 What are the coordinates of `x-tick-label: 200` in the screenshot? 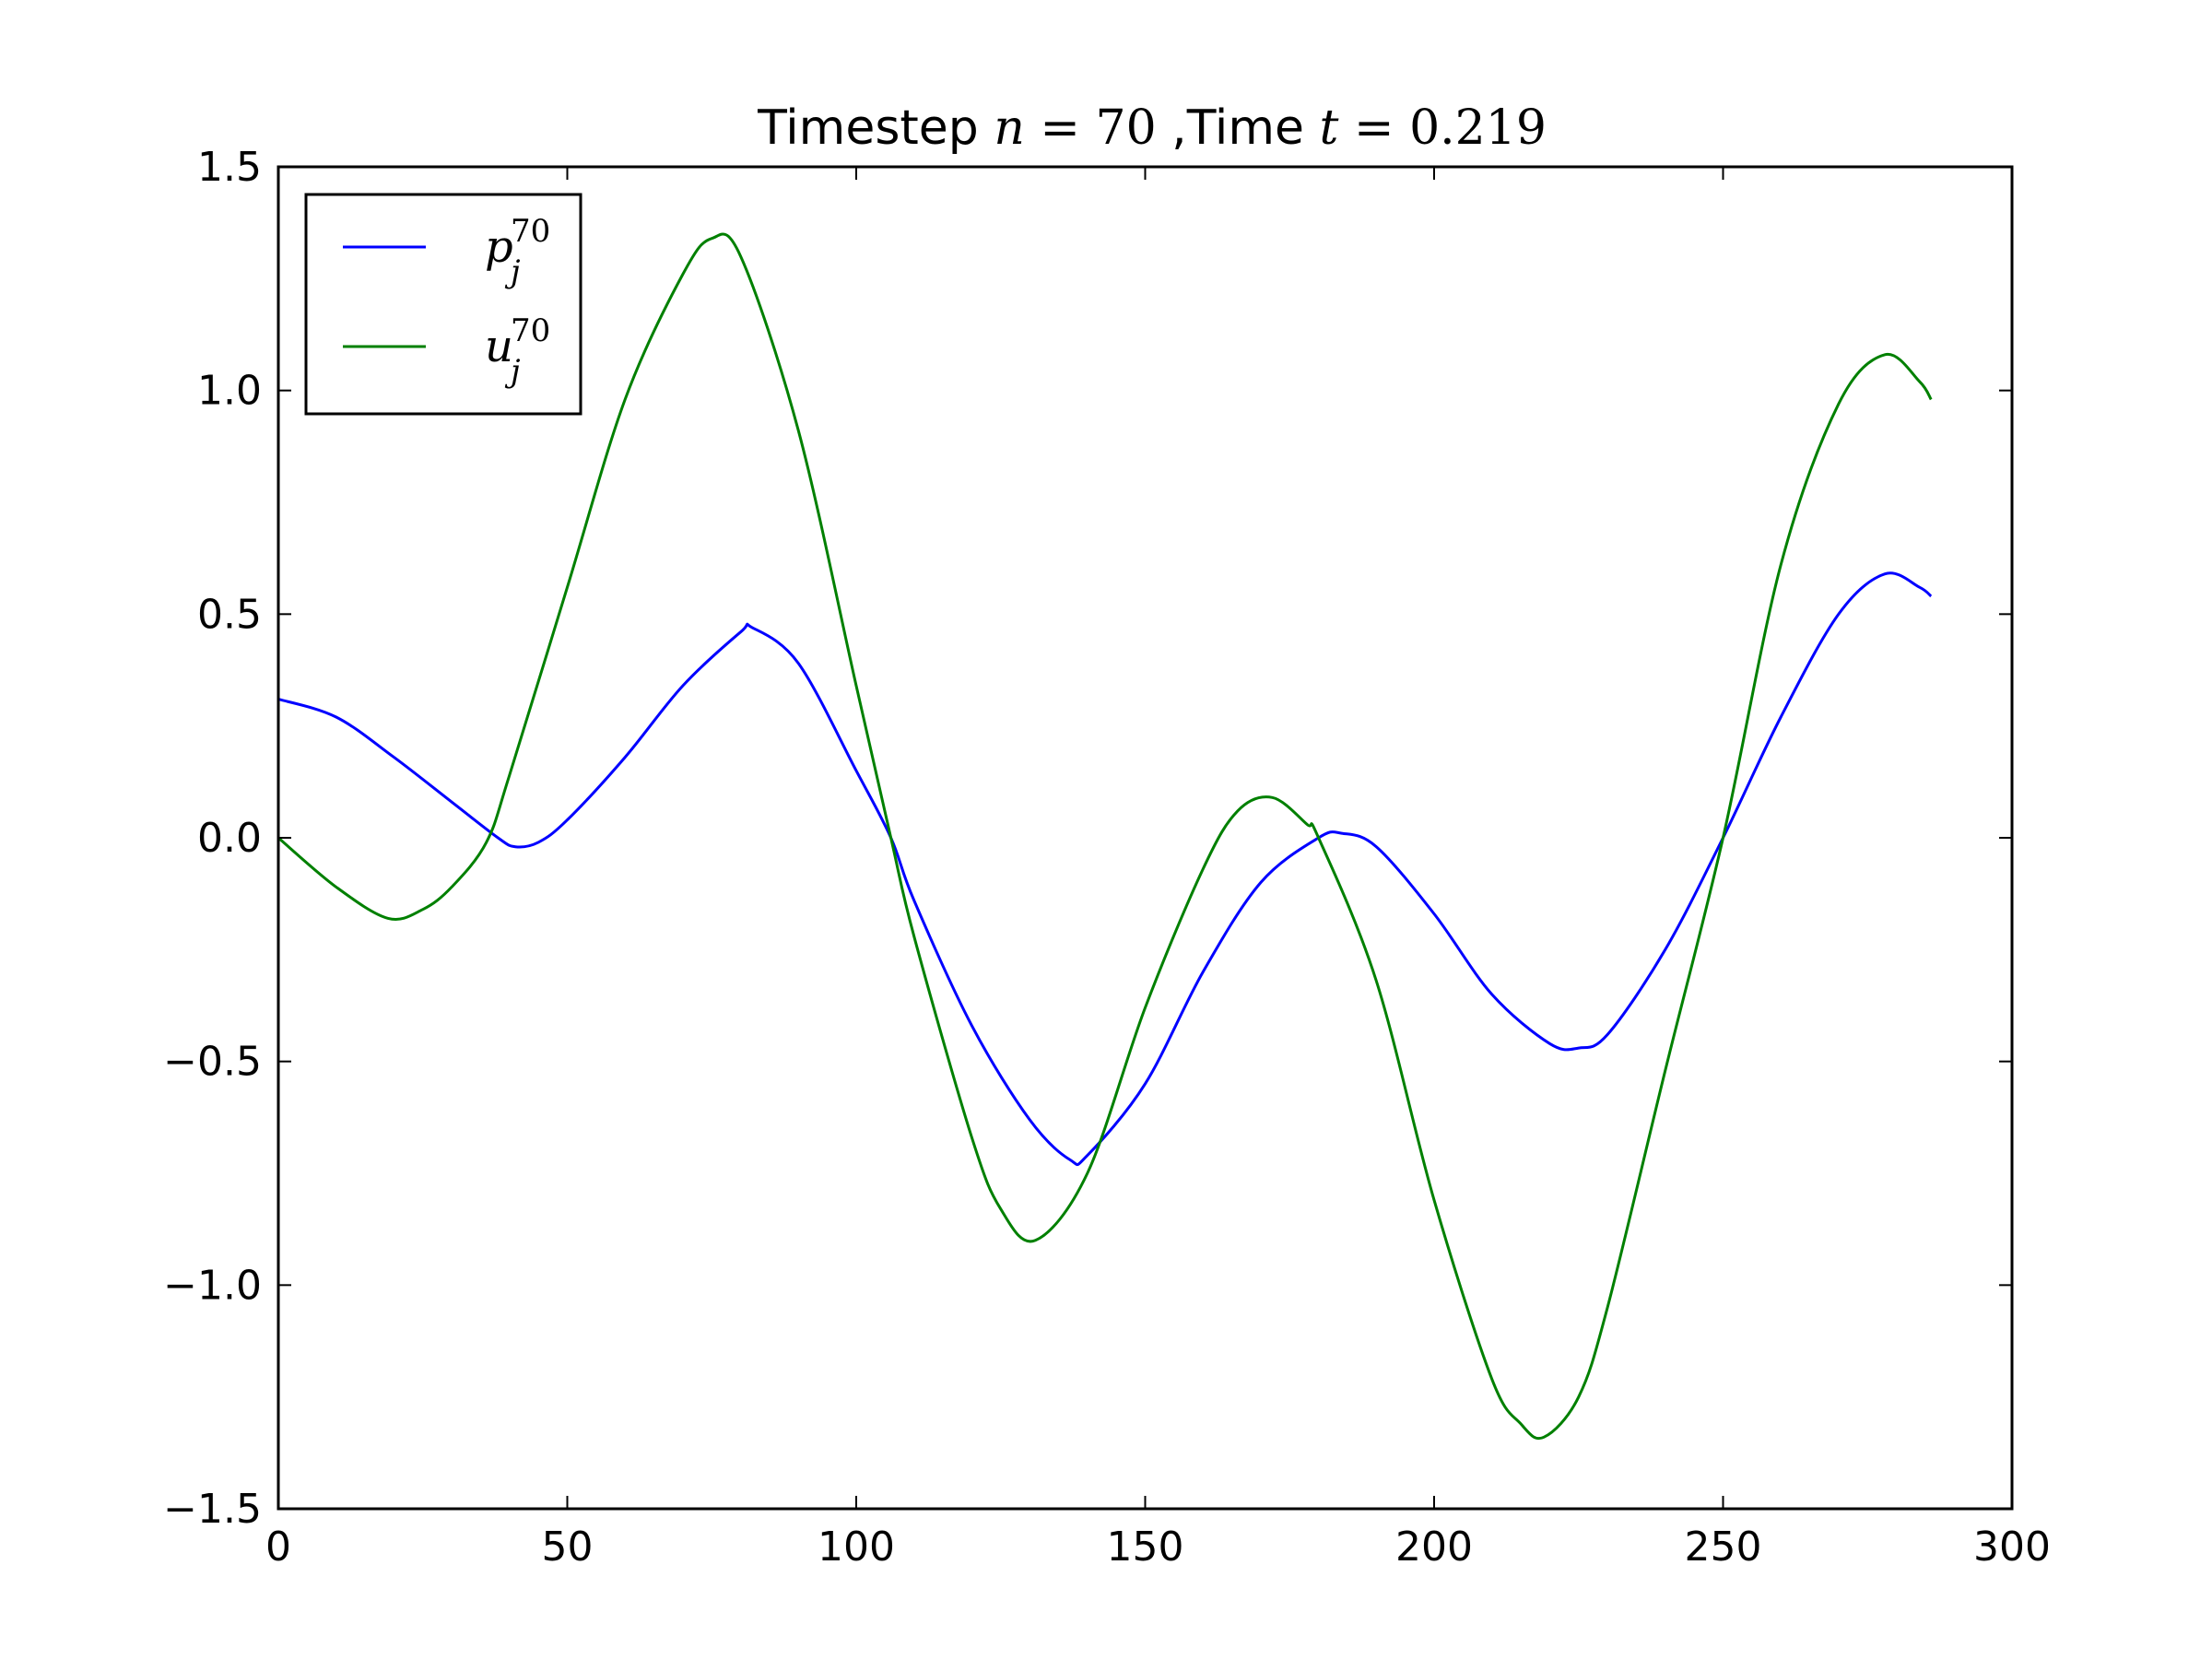 It's located at (1434, 1547).